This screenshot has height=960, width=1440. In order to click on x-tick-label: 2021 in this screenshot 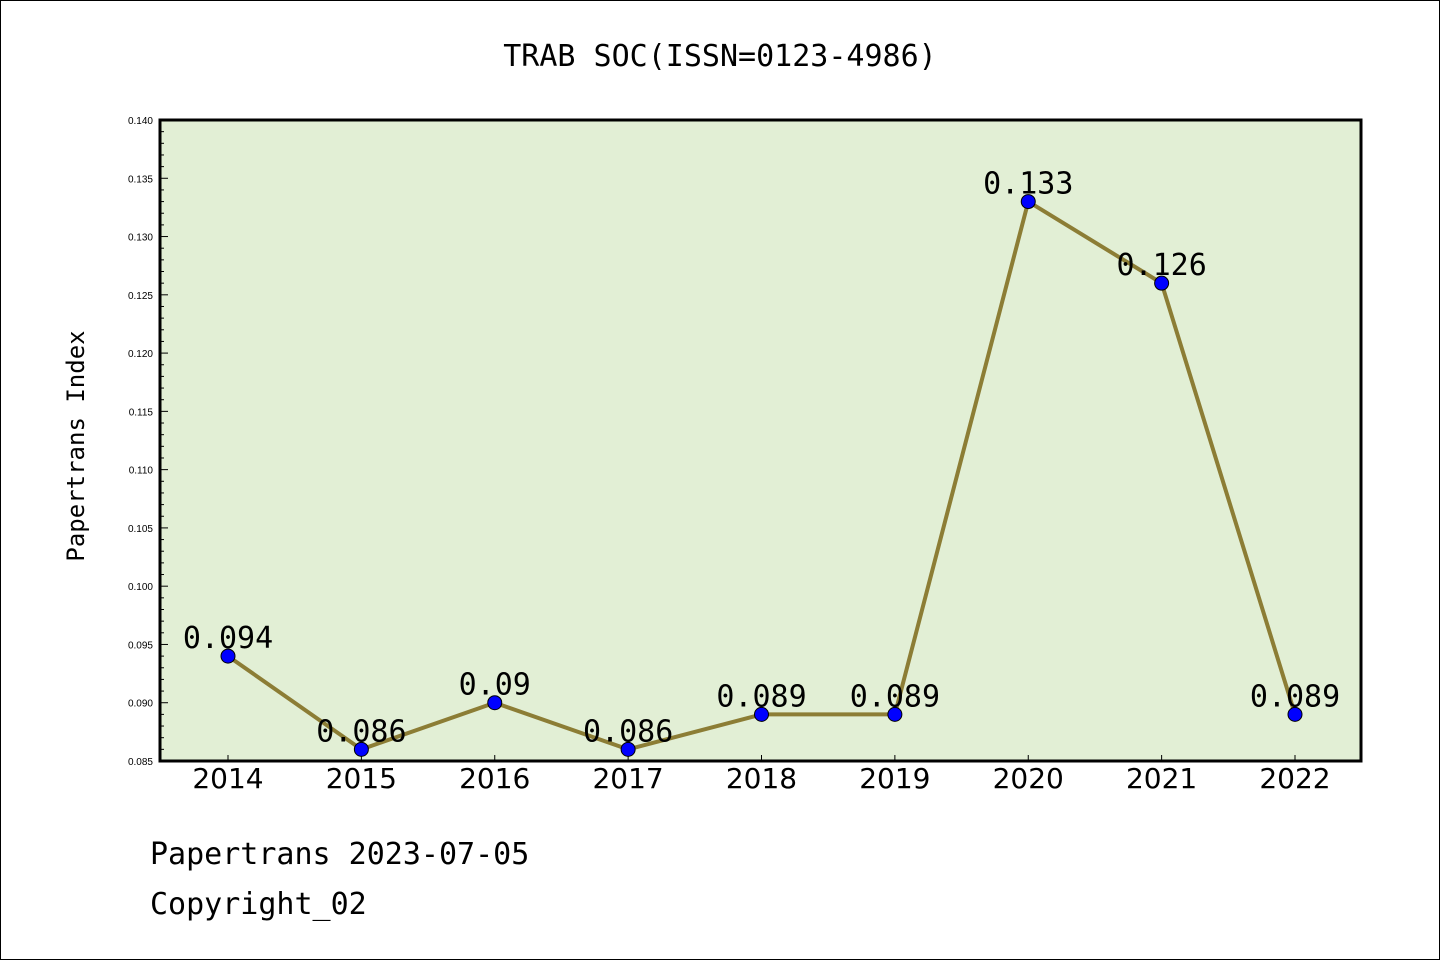, I will do `click(1161, 778)`.